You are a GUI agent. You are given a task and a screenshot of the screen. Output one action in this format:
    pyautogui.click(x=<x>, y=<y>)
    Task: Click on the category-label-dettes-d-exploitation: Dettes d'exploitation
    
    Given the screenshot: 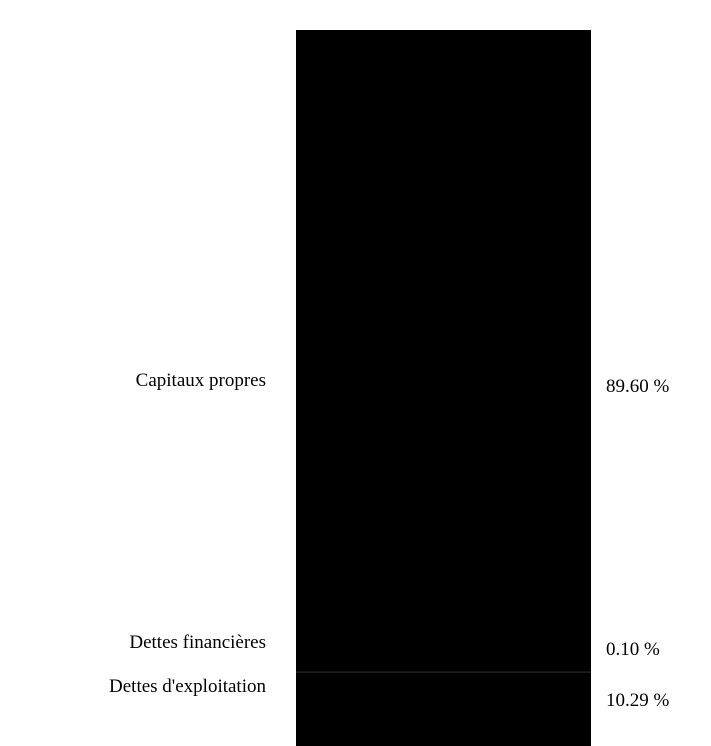 What is the action you would take?
    pyautogui.click(x=187, y=686)
    